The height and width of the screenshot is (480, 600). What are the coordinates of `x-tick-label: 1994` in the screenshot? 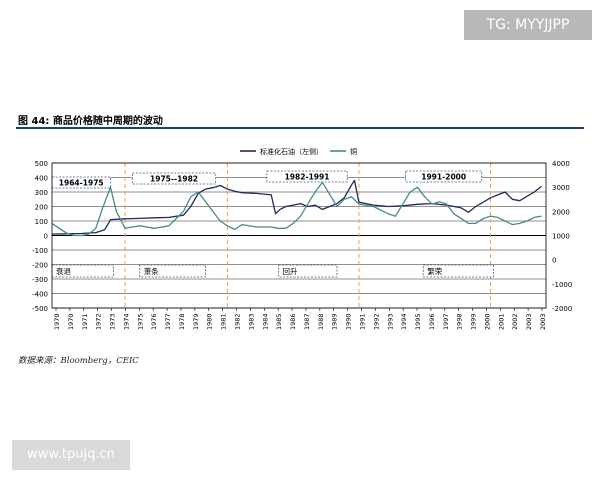 It's located at (404, 321).